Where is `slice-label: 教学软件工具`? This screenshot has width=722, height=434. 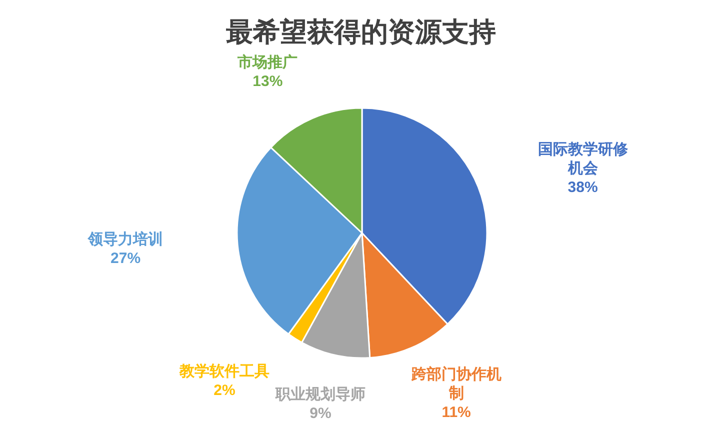 slice-label: 教学软件工具 is located at coordinates (224, 371).